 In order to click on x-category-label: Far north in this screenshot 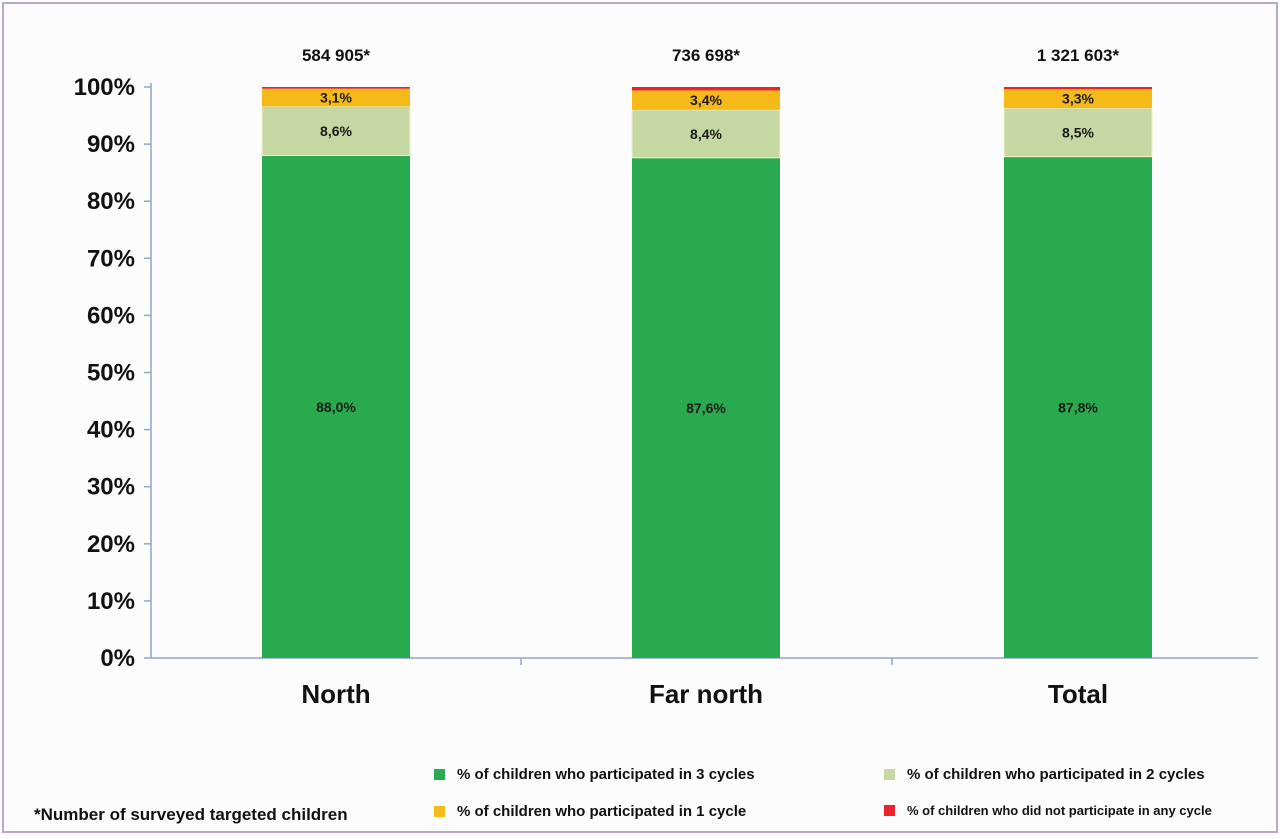, I will do `click(706, 694)`.